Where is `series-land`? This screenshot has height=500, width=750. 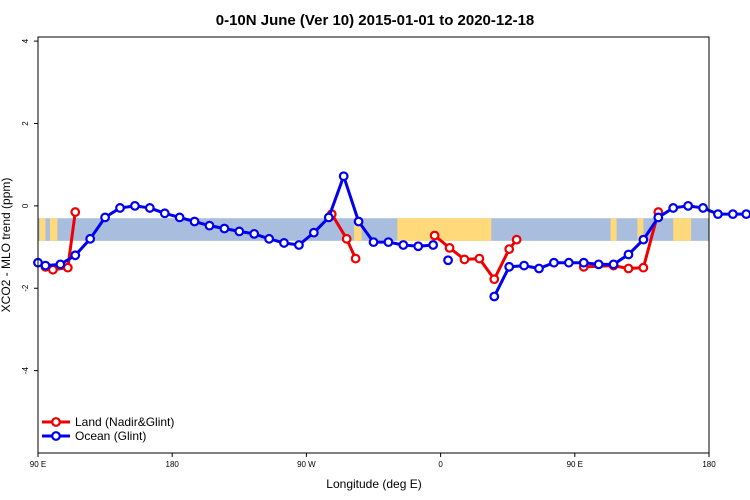
series-land is located at coordinates (352, 246).